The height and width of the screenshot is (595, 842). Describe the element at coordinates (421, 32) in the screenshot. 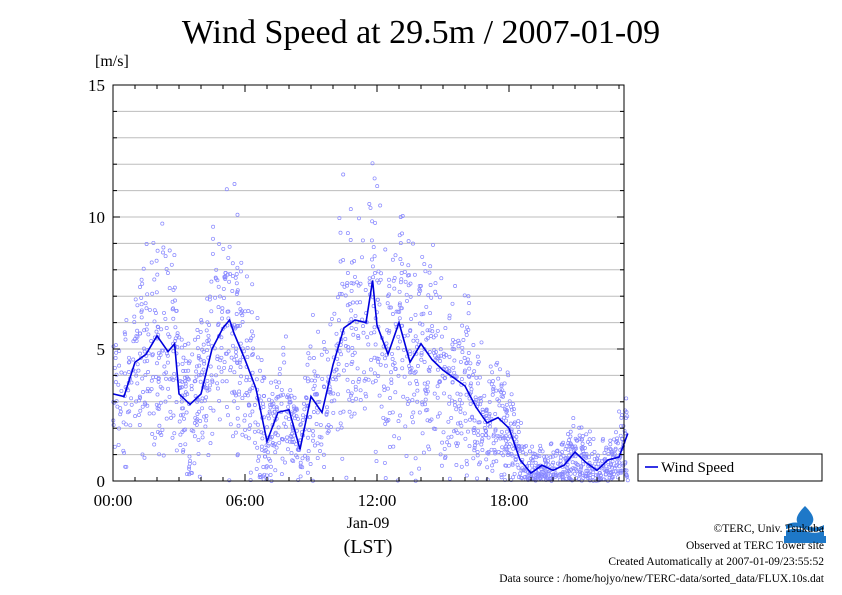

I see `chart-title: Wind Speed at 29.5m / 2007-01-09` at that location.